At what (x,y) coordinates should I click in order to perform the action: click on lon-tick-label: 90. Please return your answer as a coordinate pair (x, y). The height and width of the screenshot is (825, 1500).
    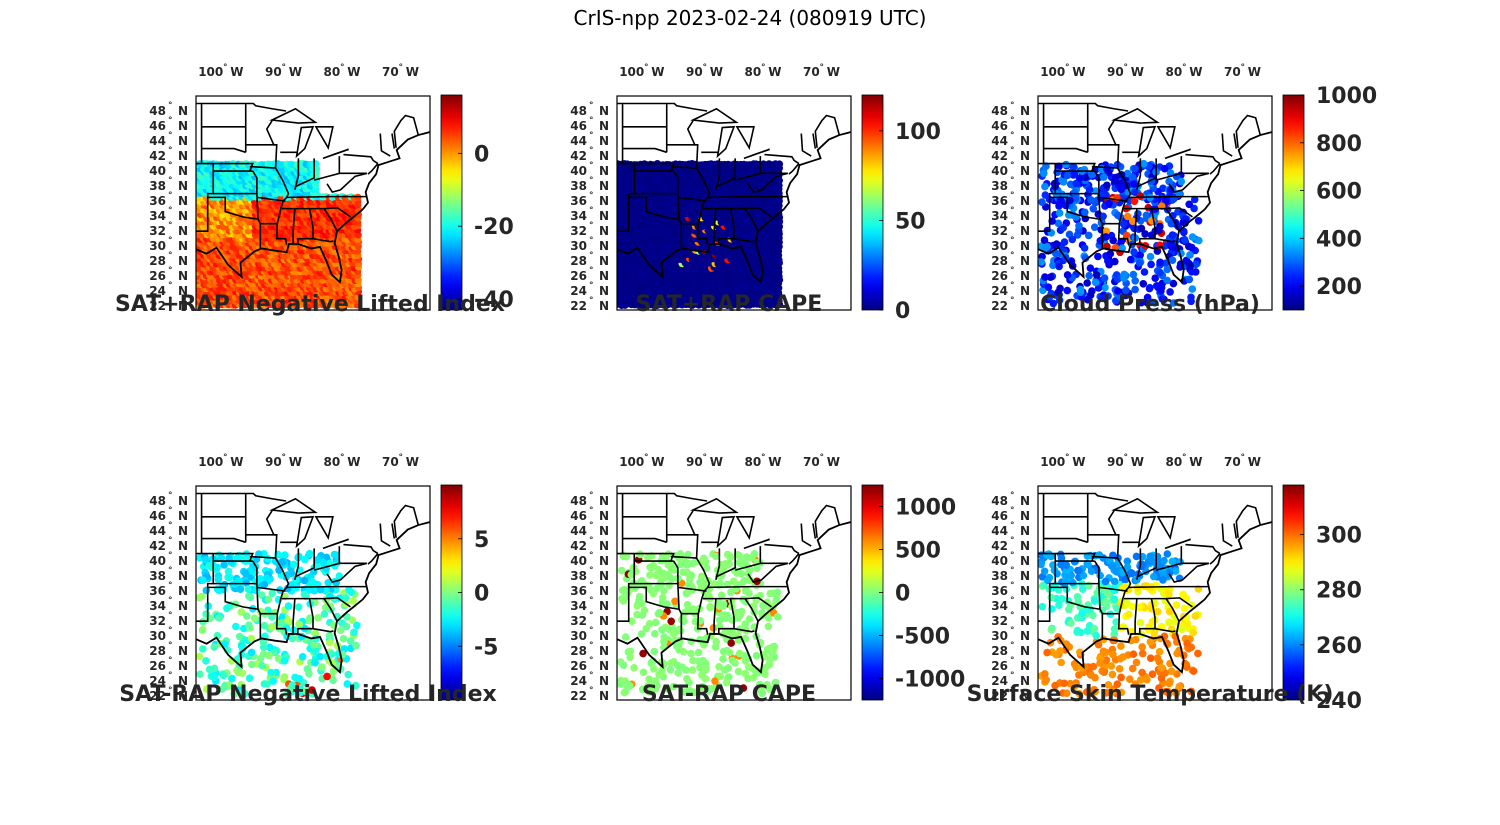
    Looking at the image, I should click on (273, 72).